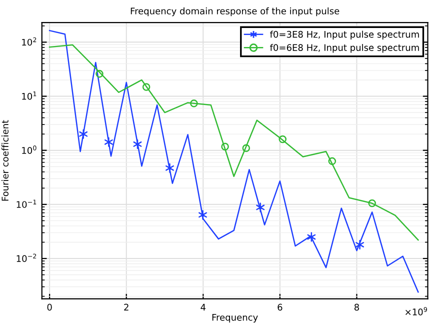 Image resolution: width=441 pixels, height=323 pixels. I want to click on x-tick-label: 6, so click(280, 307).